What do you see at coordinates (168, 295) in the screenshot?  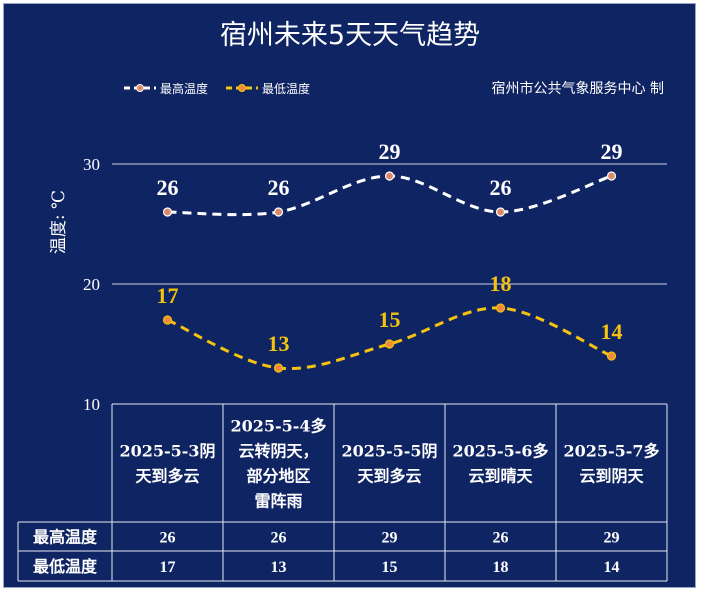 I see `data-label-low: 17` at bounding box center [168, 295].